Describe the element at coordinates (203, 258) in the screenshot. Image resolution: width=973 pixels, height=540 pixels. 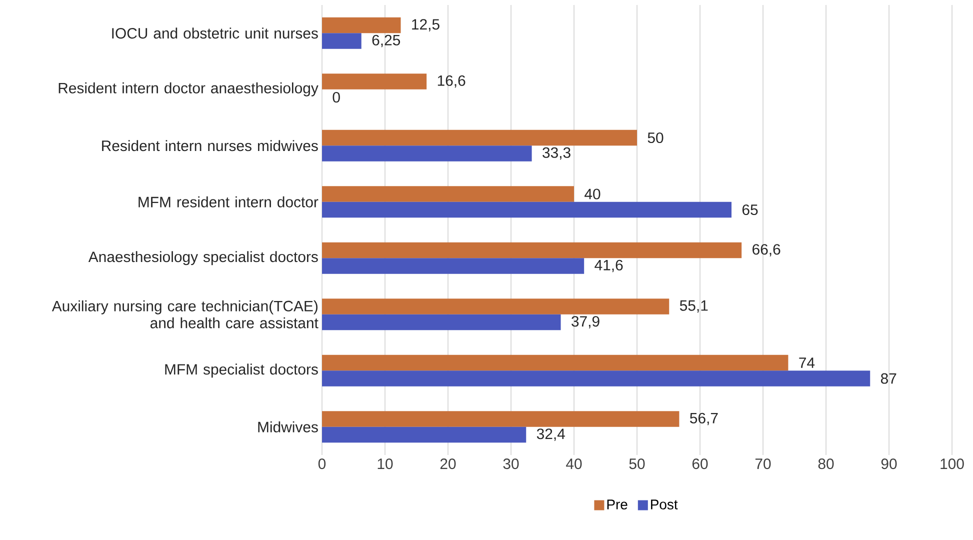
I see `y-tick-label: Anaesthesiology specialist doctors` at that location.